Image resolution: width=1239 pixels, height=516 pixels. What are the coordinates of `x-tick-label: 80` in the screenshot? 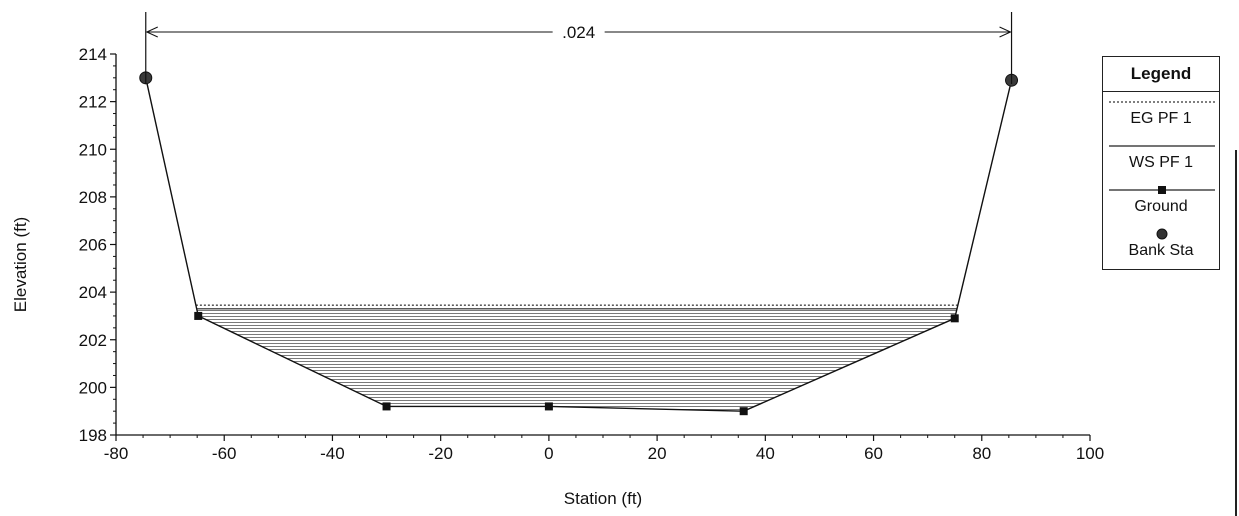 It's located at (981, 453).